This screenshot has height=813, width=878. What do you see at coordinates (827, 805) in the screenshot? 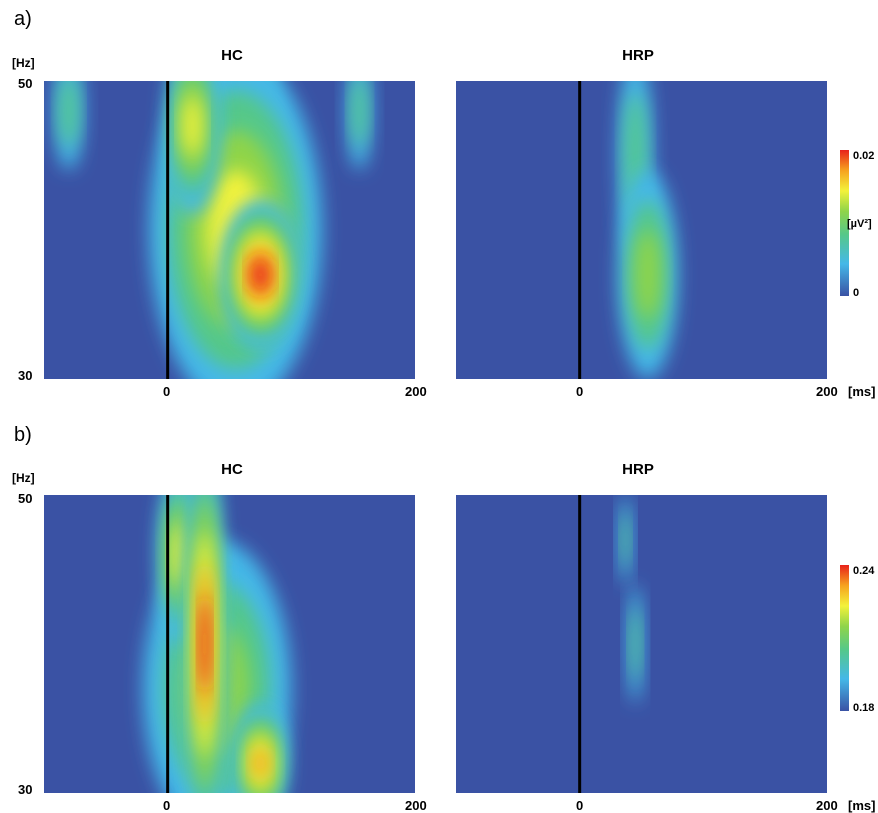
I see `x-tick-200-b-hrp: 200` at bounding box center [827, 805].